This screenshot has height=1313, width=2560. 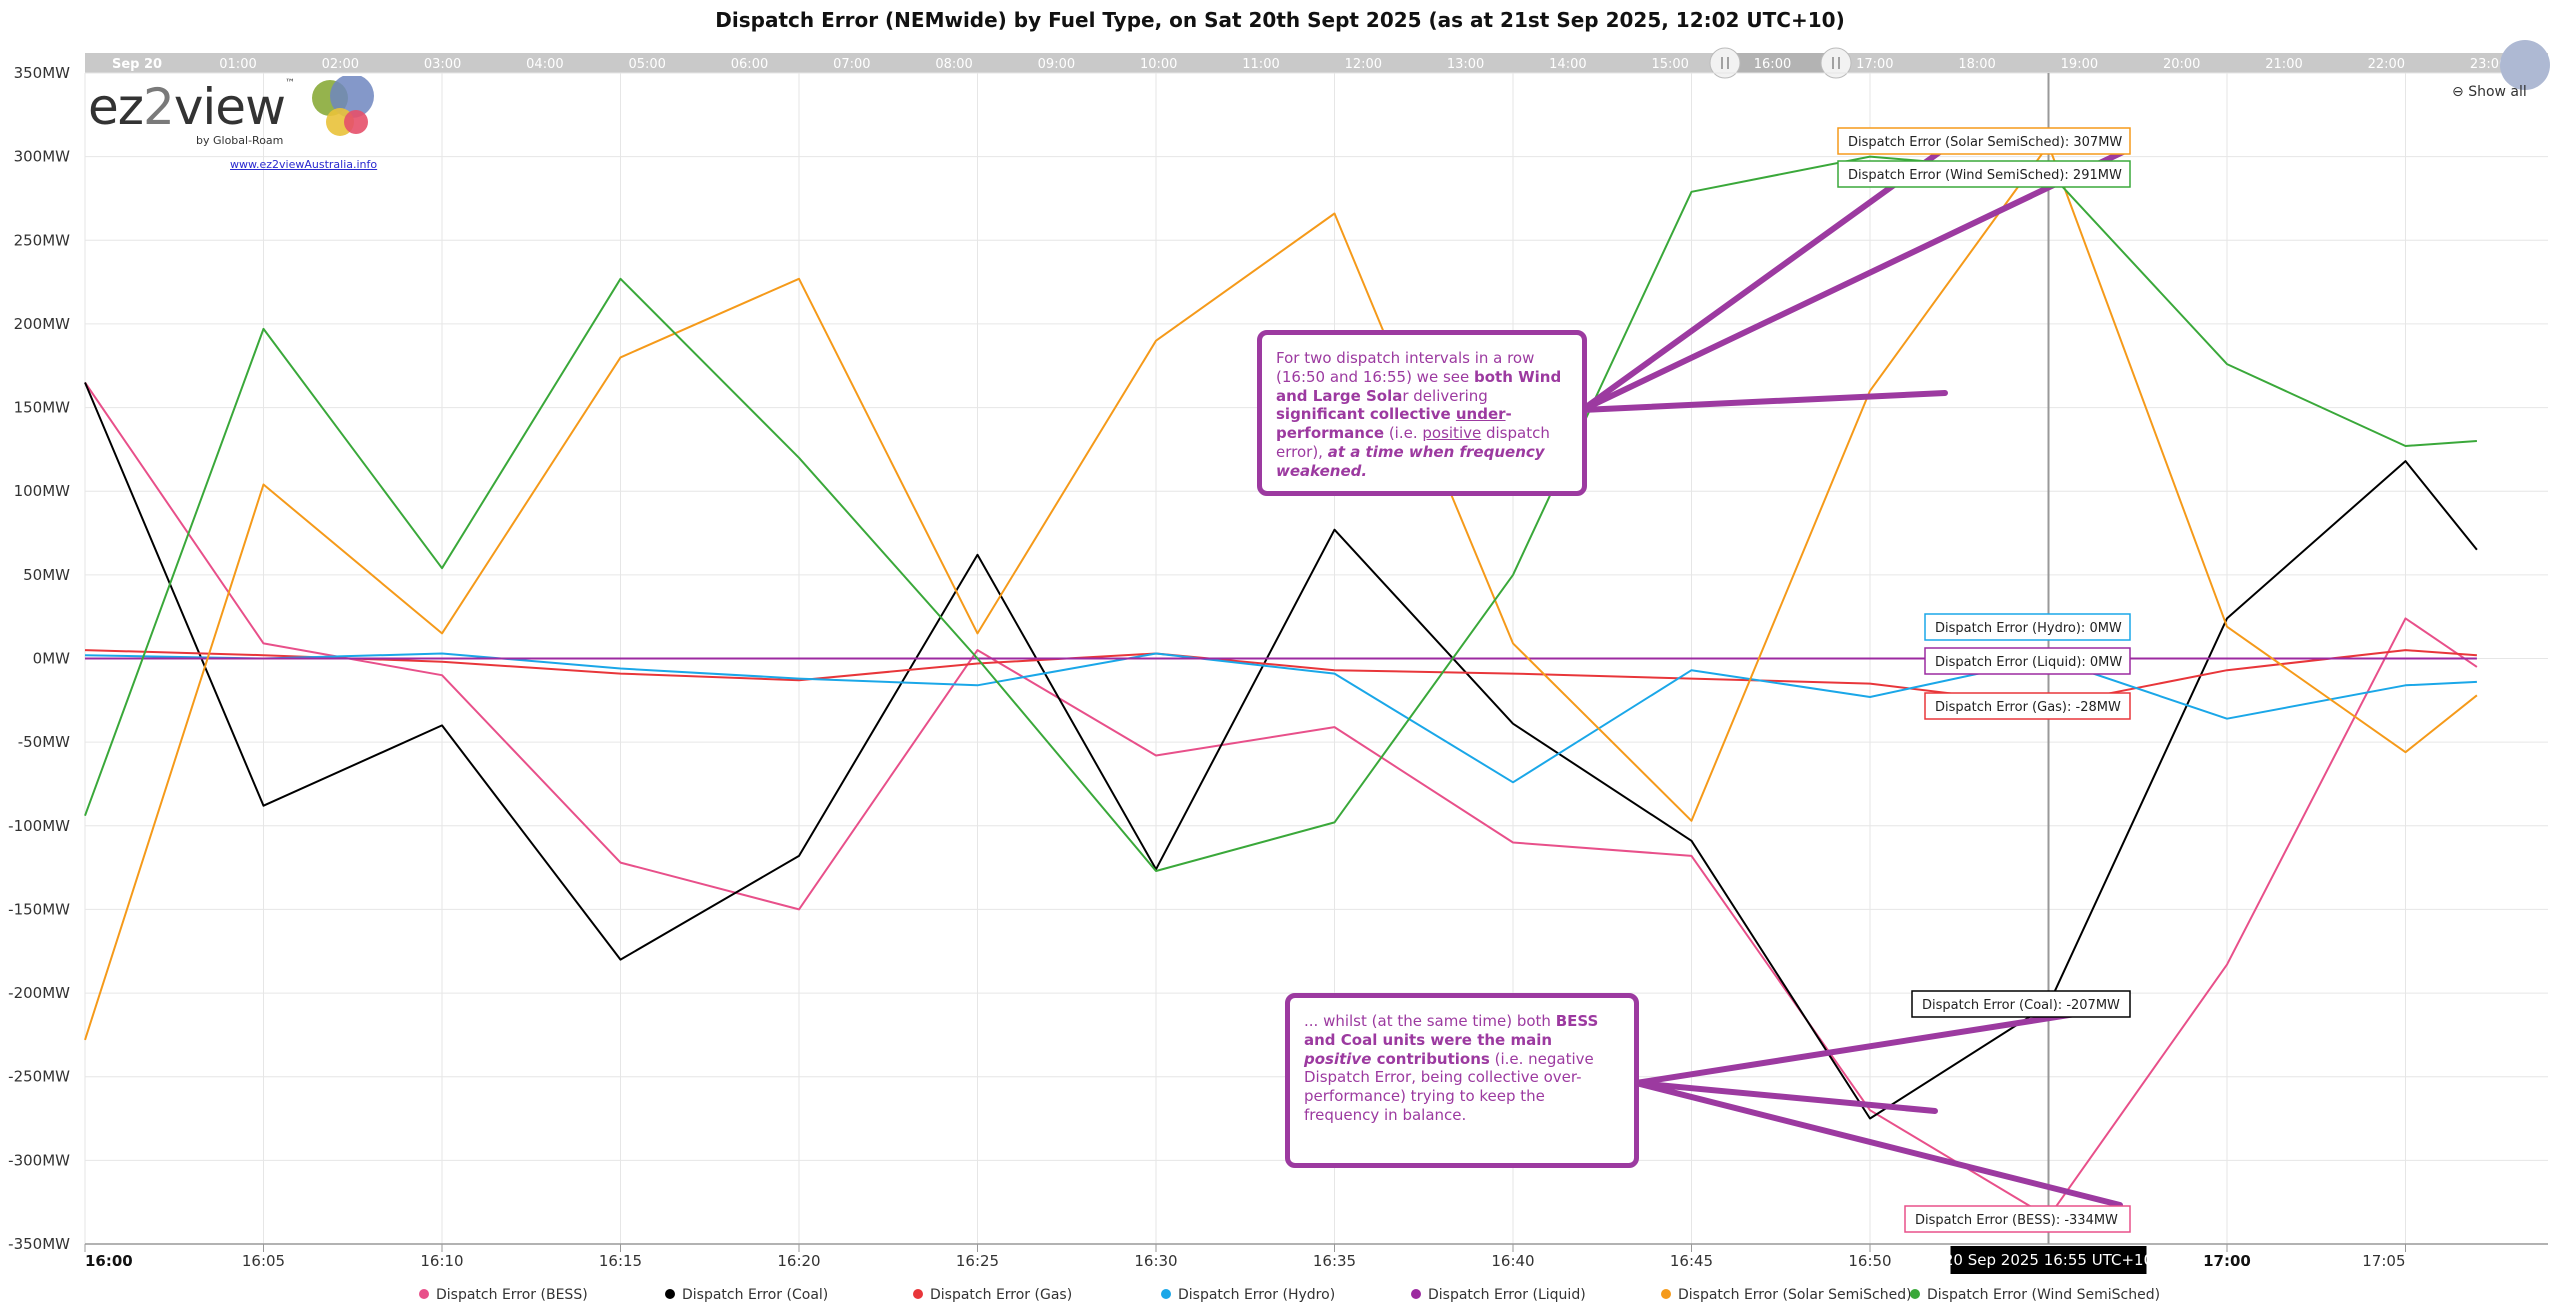 What do you see at coordinates (109, 1261) in the screenshot?
I see `x-tick-label: 16:00` at bounding box center [109, 1261].